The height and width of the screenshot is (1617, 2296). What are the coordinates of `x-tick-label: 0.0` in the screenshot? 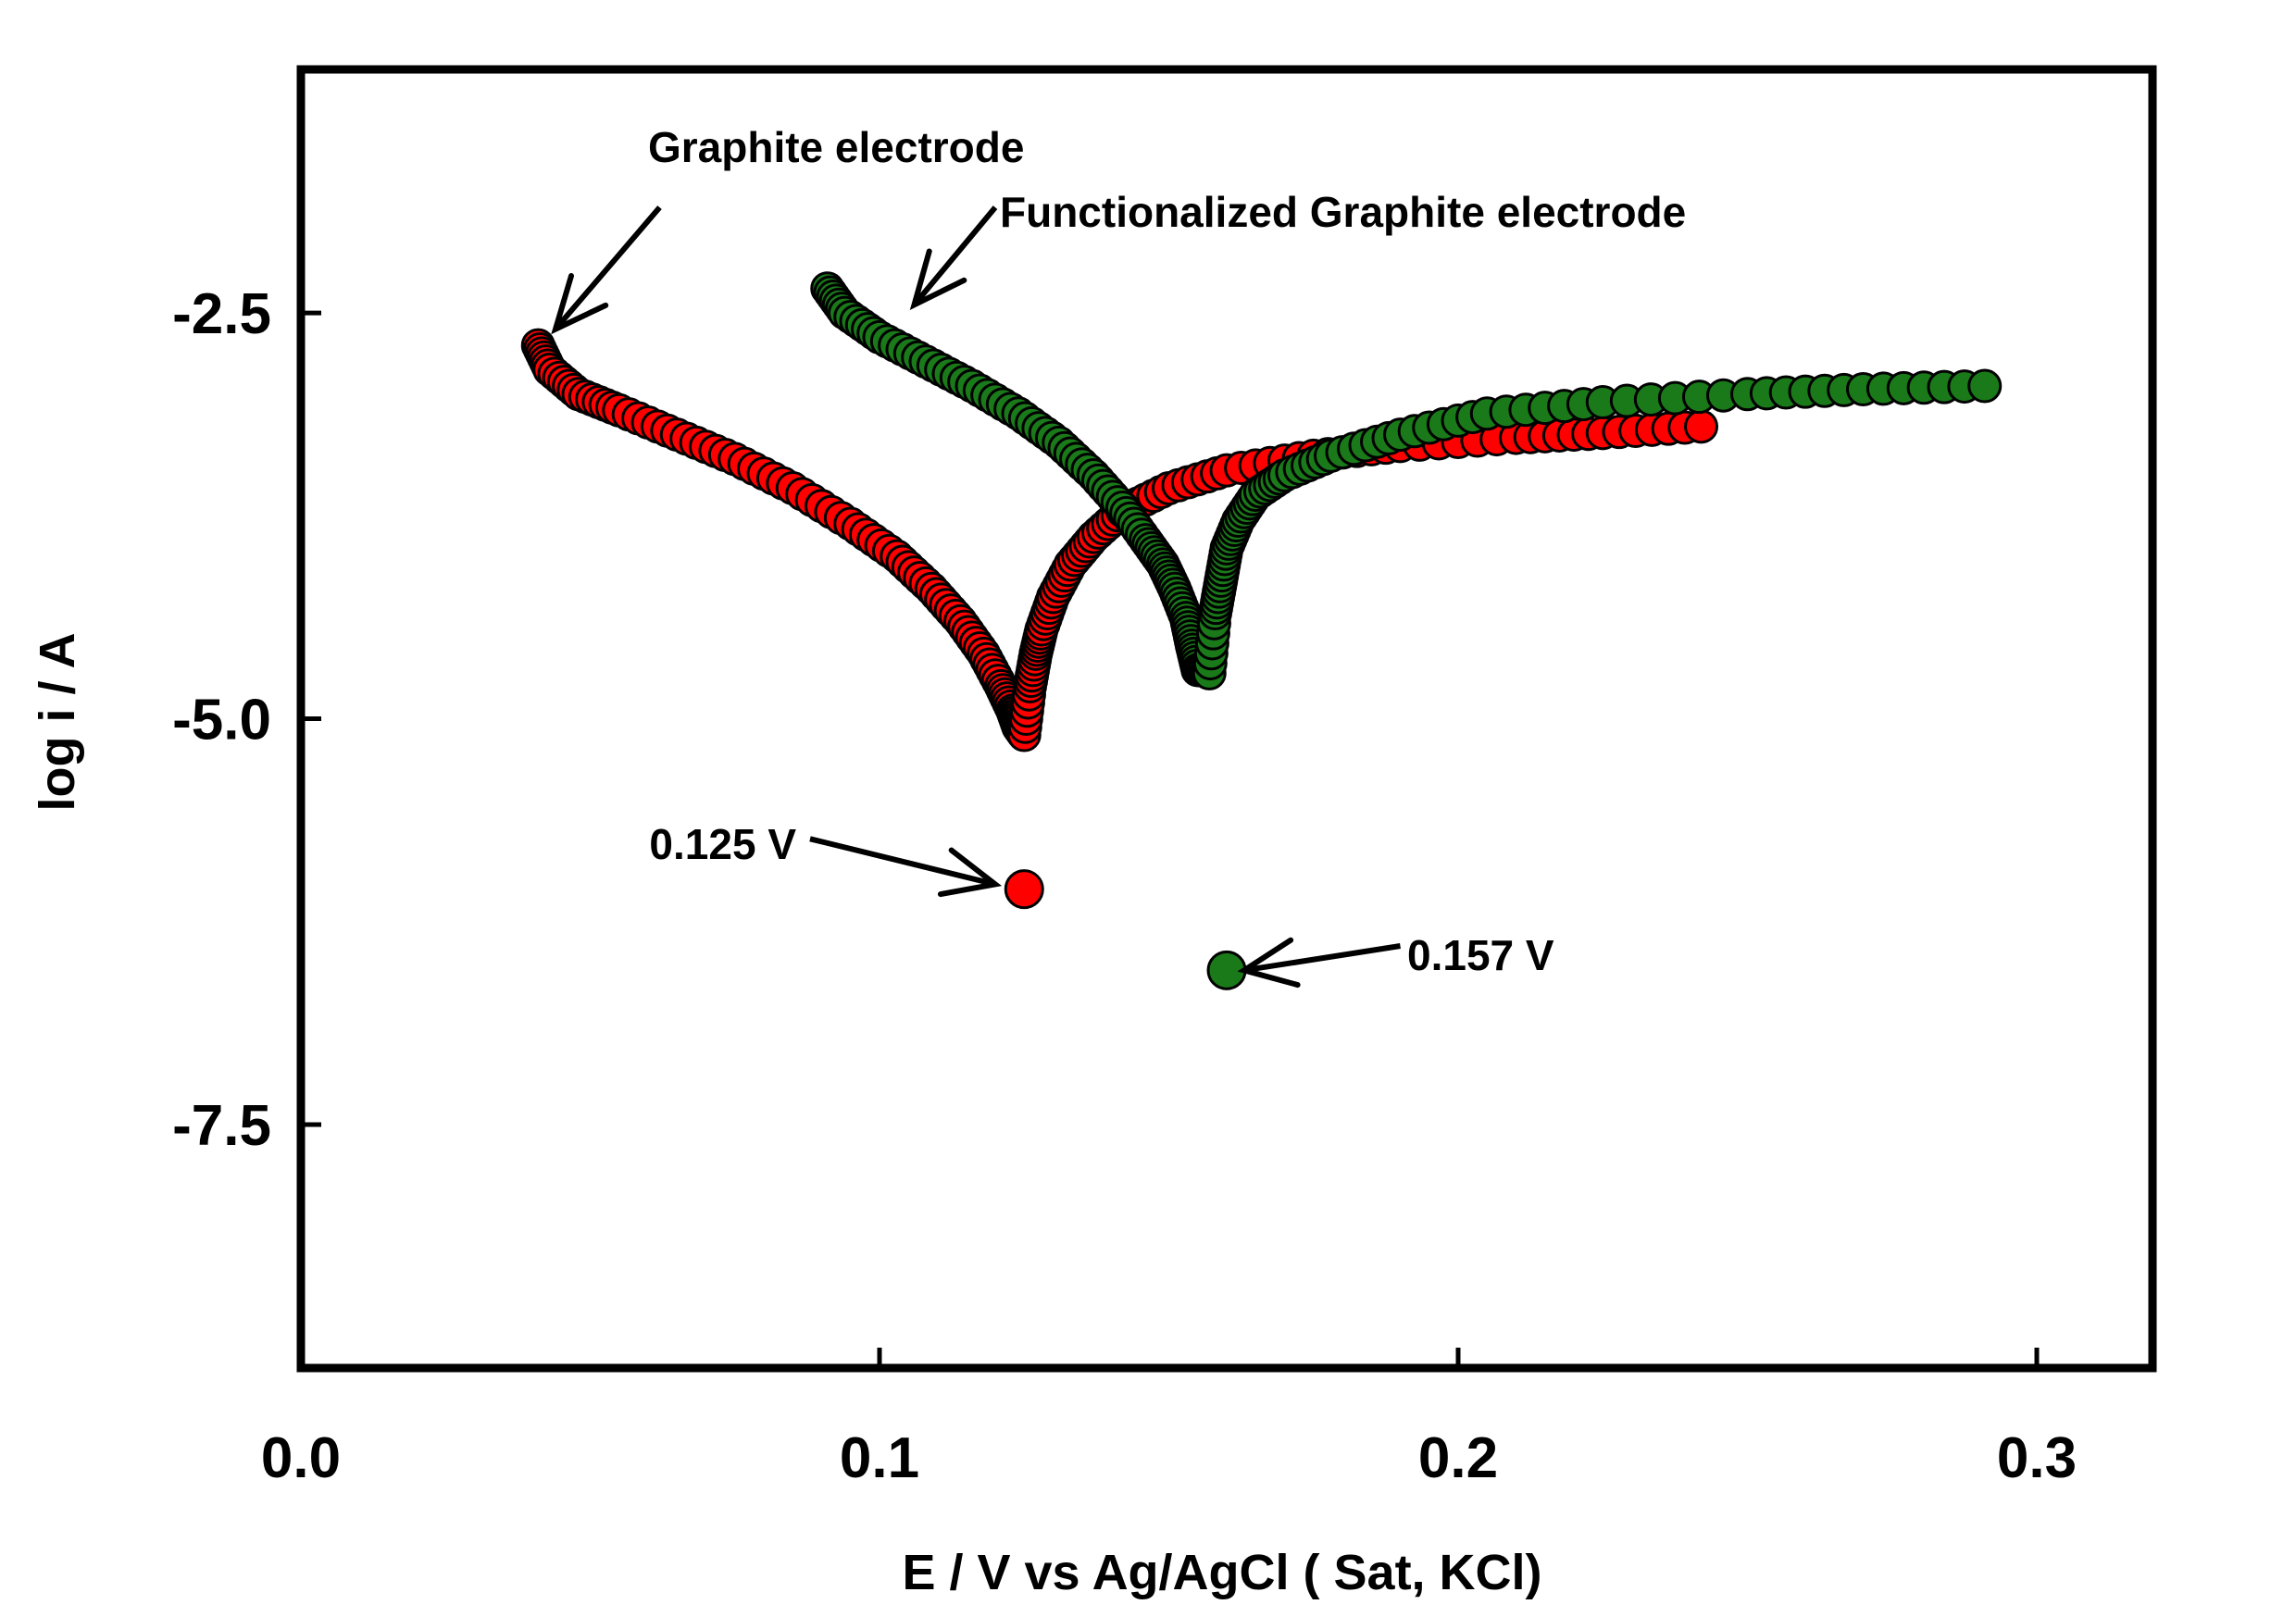 It's located at (301, 1458).